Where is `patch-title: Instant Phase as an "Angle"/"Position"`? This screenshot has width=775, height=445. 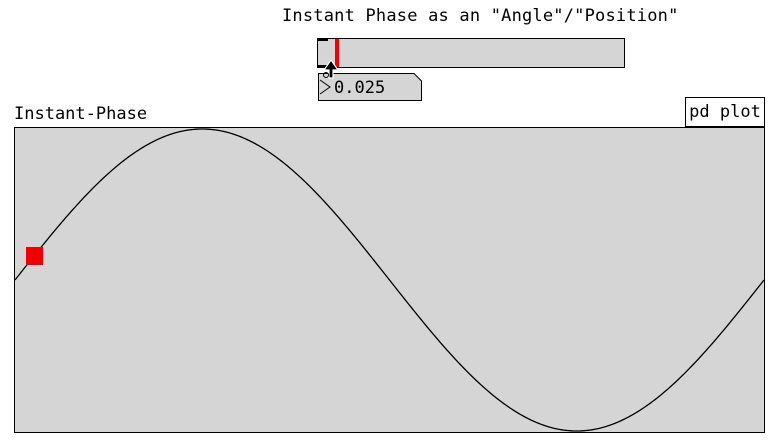
patch-title: Instant Phase as an "Angle"/"Position" is located at coordinates (480, 16).